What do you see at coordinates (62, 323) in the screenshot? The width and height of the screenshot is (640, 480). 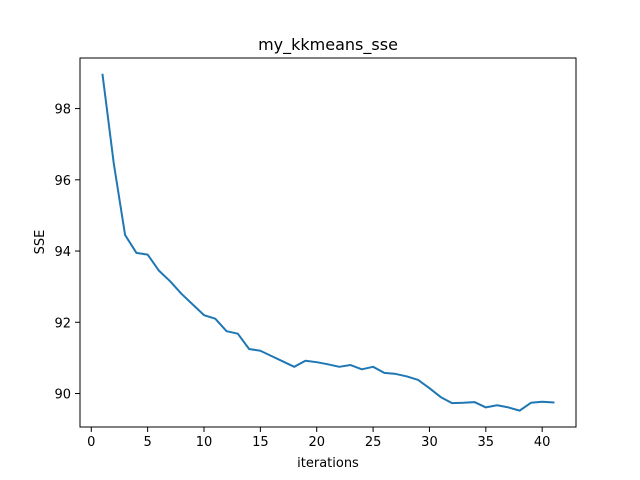 I see `y-tick-label: 92` at bounding box center [62, 323].